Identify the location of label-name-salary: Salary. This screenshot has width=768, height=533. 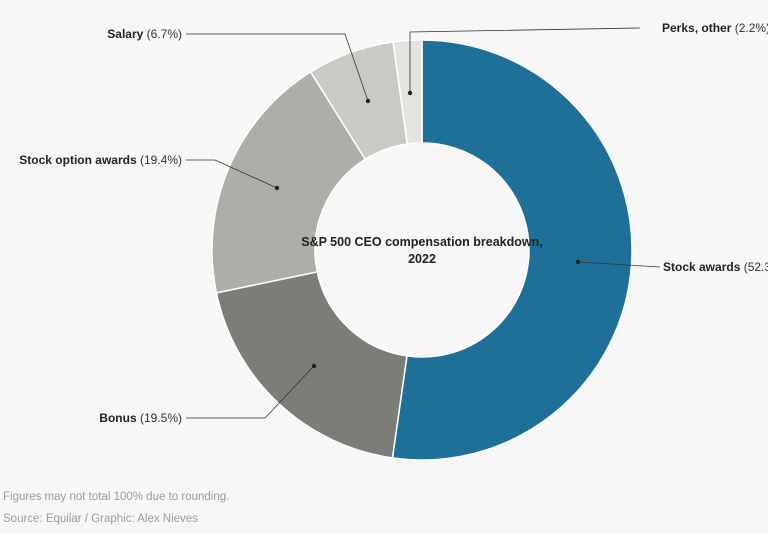
(126, 34).